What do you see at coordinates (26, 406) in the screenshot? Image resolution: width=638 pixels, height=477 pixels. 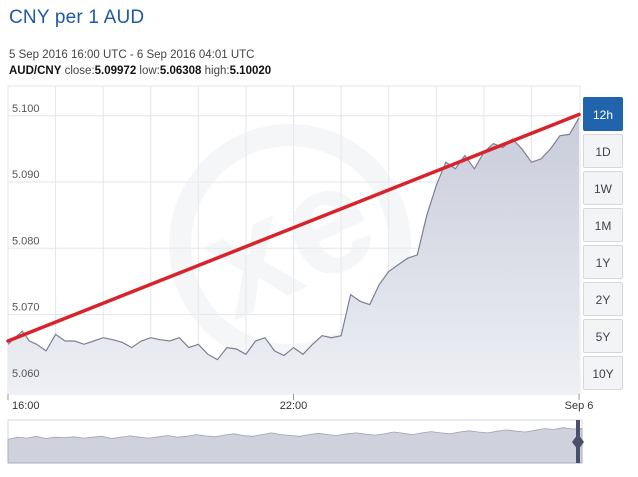 I see `x-tick-label: 16:00` at bounding box center [26, 406].